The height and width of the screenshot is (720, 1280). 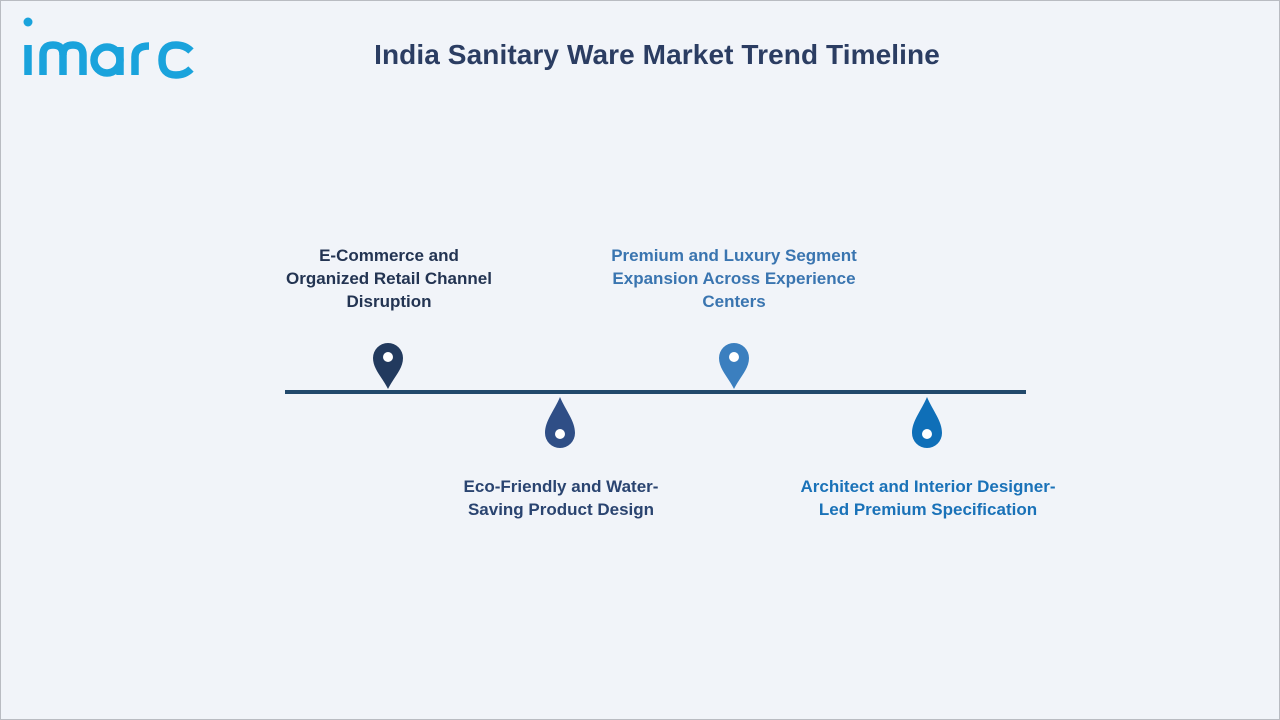 I want to click on milestone-label-line: Organized Retail Channel, so click(x=389, y=278).